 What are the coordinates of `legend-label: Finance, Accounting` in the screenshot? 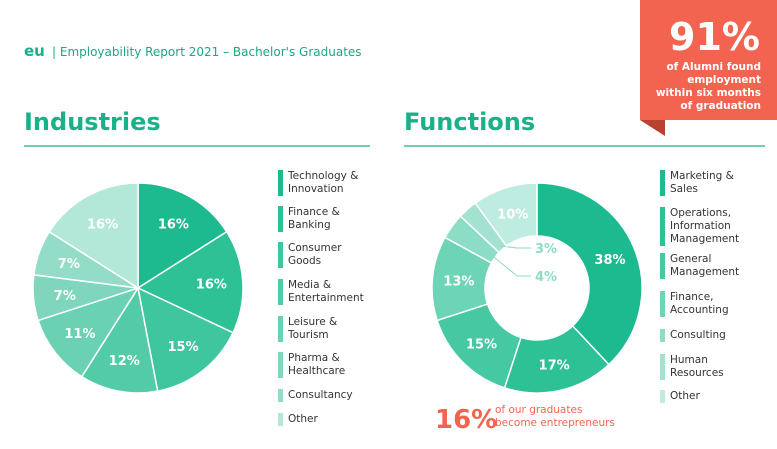 It's located at (699, 303).